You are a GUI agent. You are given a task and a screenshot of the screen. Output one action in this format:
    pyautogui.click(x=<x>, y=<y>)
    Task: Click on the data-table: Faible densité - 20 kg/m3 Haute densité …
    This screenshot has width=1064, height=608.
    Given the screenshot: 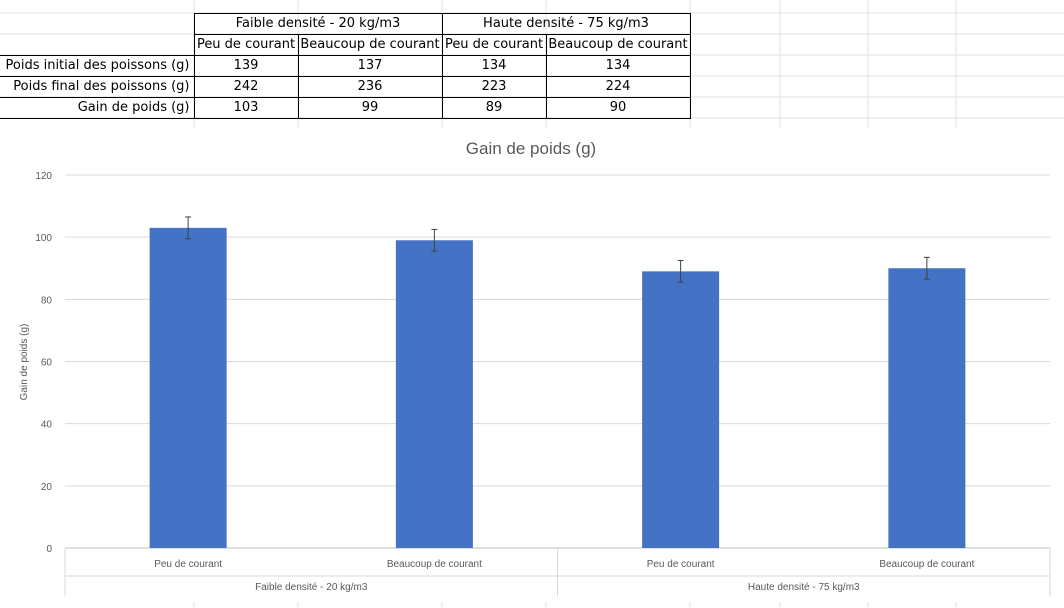 What is the action you would take?
    pyautogui.click(x=345, y=66)
    